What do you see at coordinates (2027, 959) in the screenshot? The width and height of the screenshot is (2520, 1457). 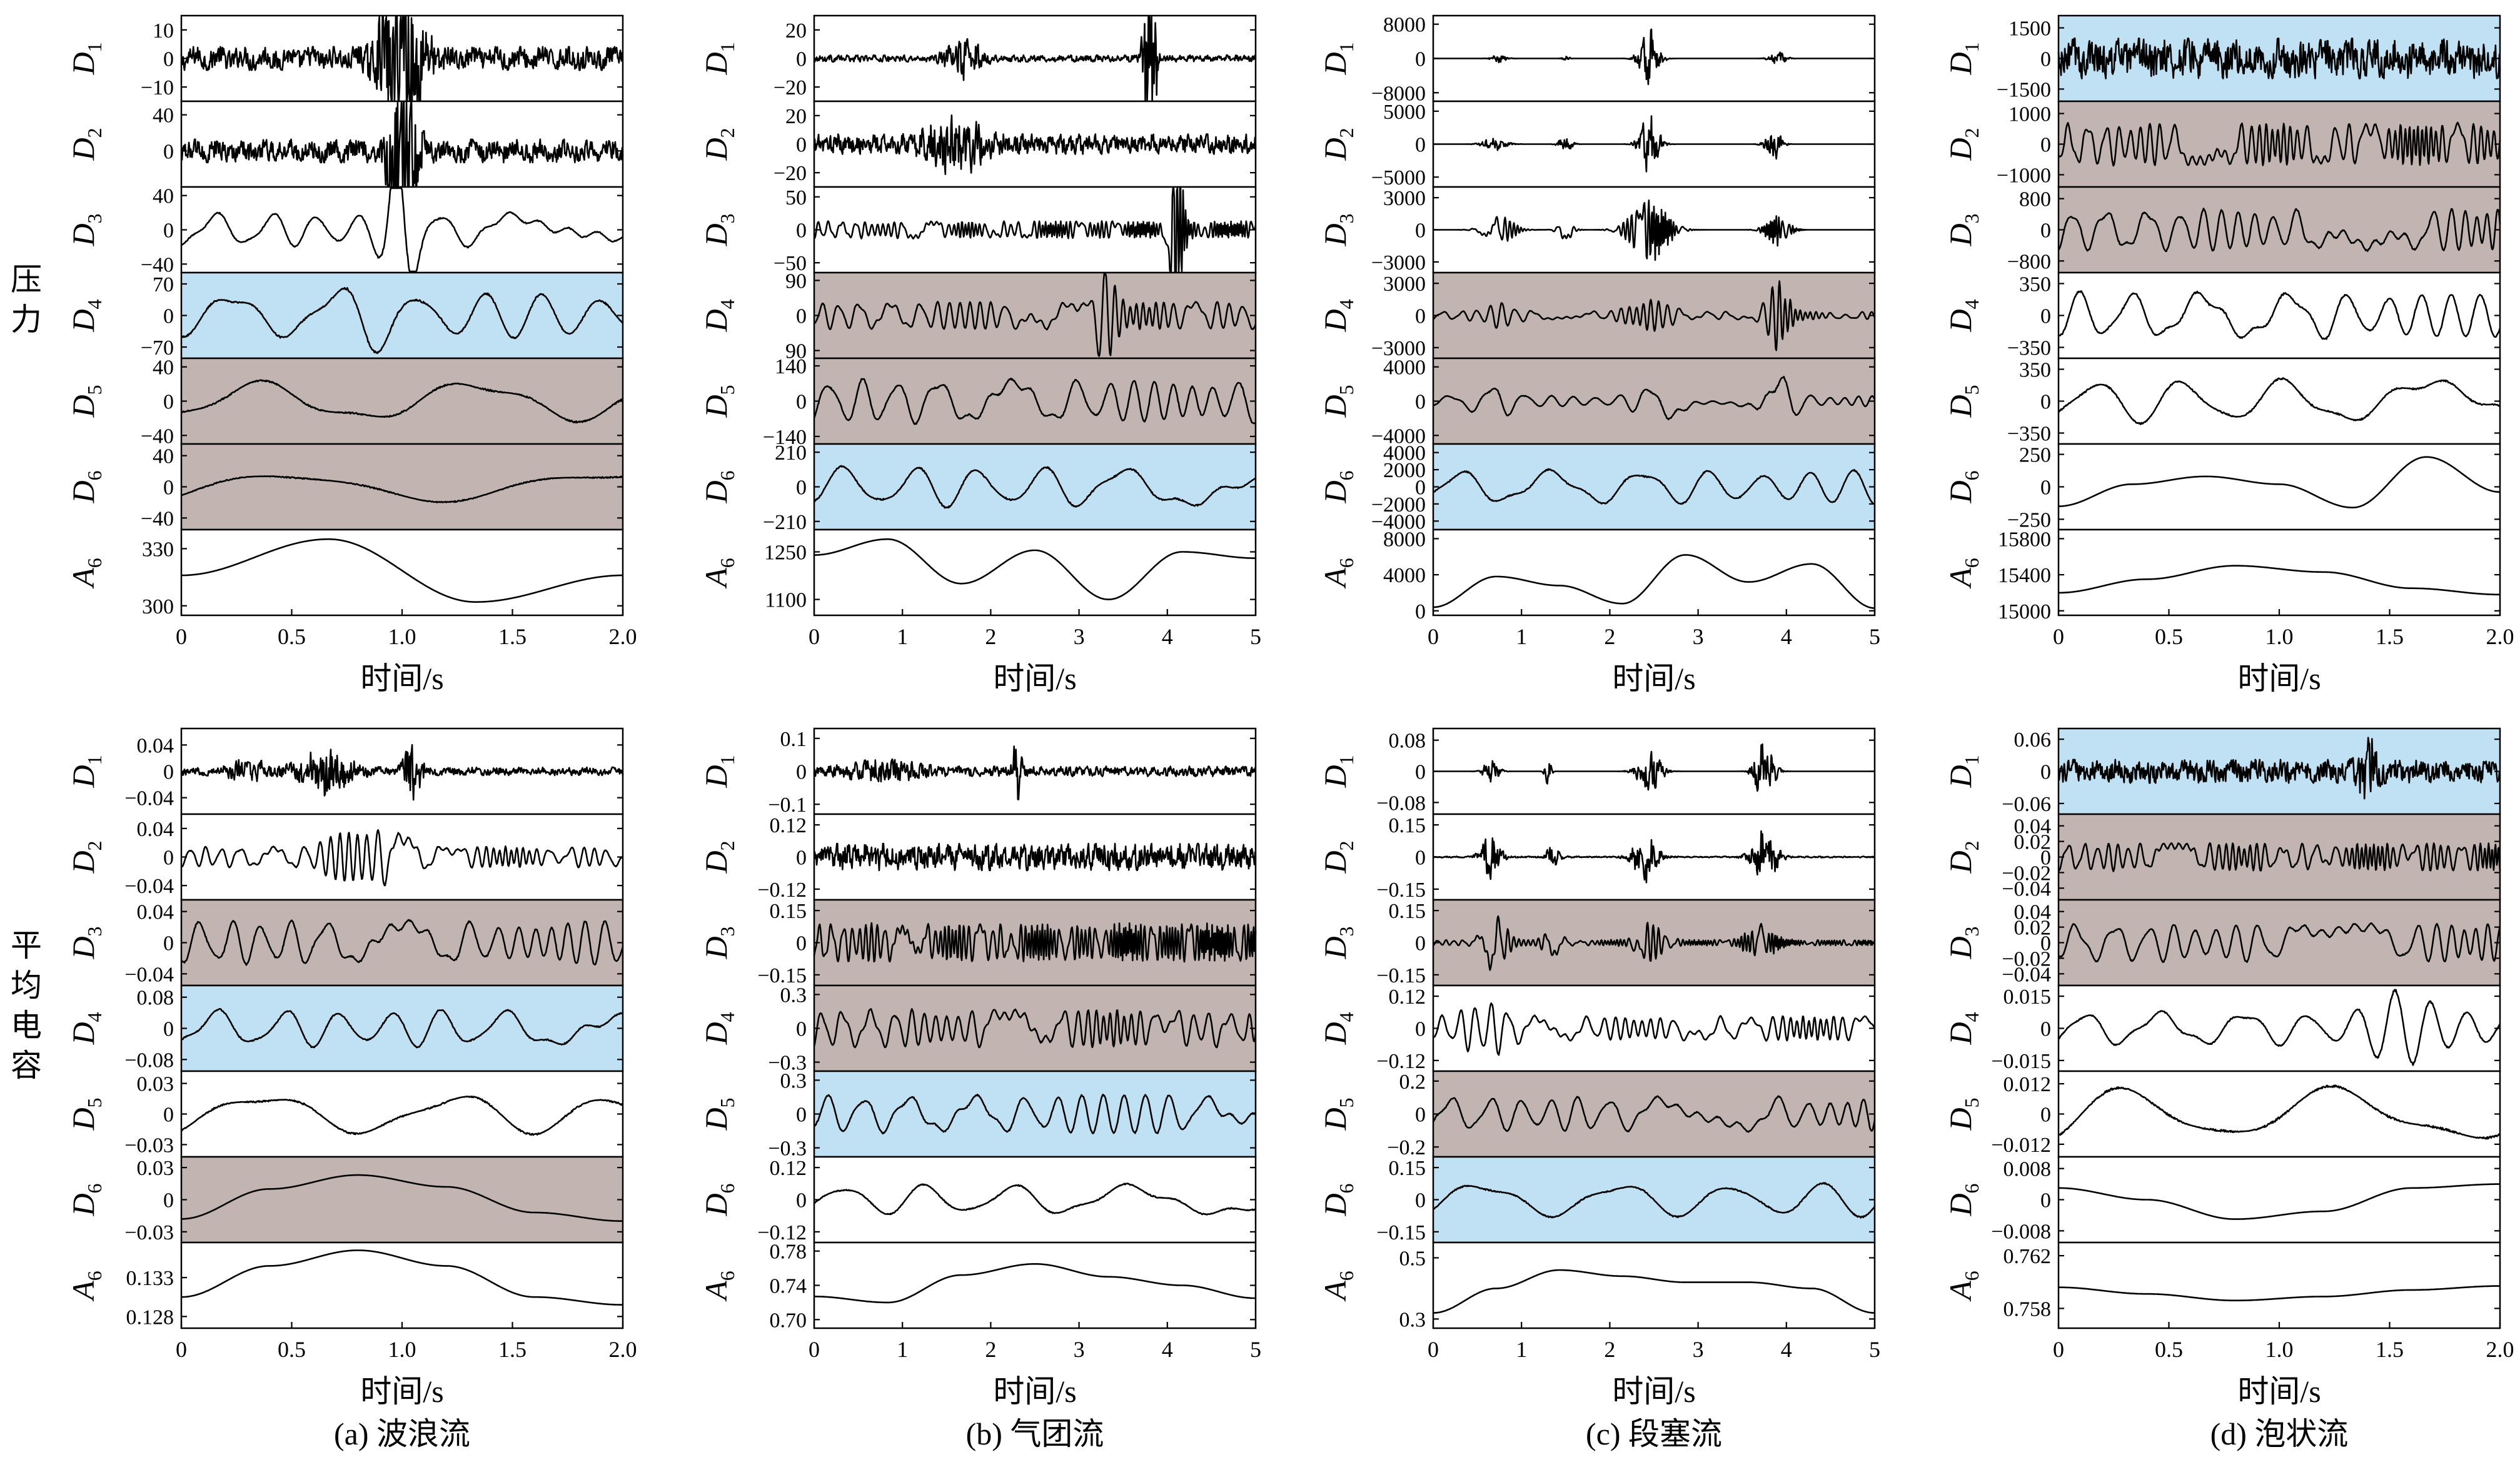 I see `y-tick-label: −0.02` at bounding box center [2027, 959].